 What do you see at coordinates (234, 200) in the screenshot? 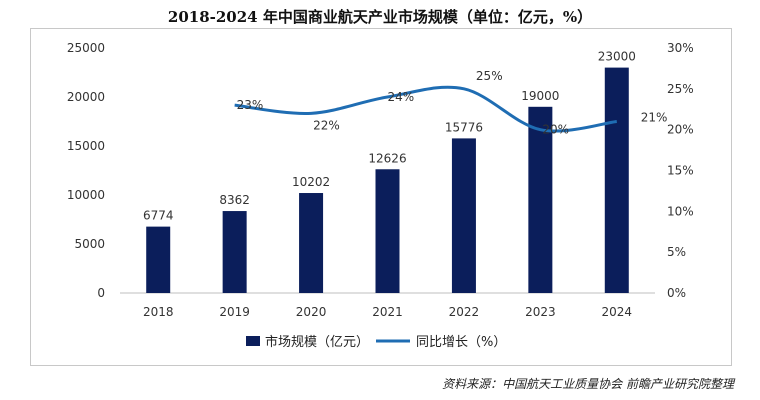
I see `bar-data-label: 8362` at bounding box center [234, 200].